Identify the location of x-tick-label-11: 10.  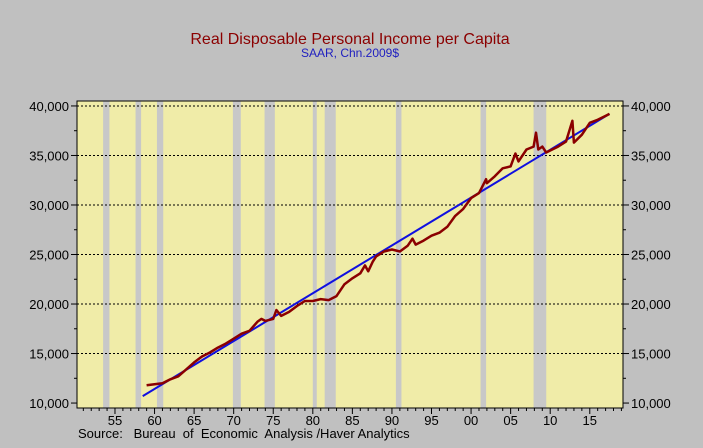
(550, 420).